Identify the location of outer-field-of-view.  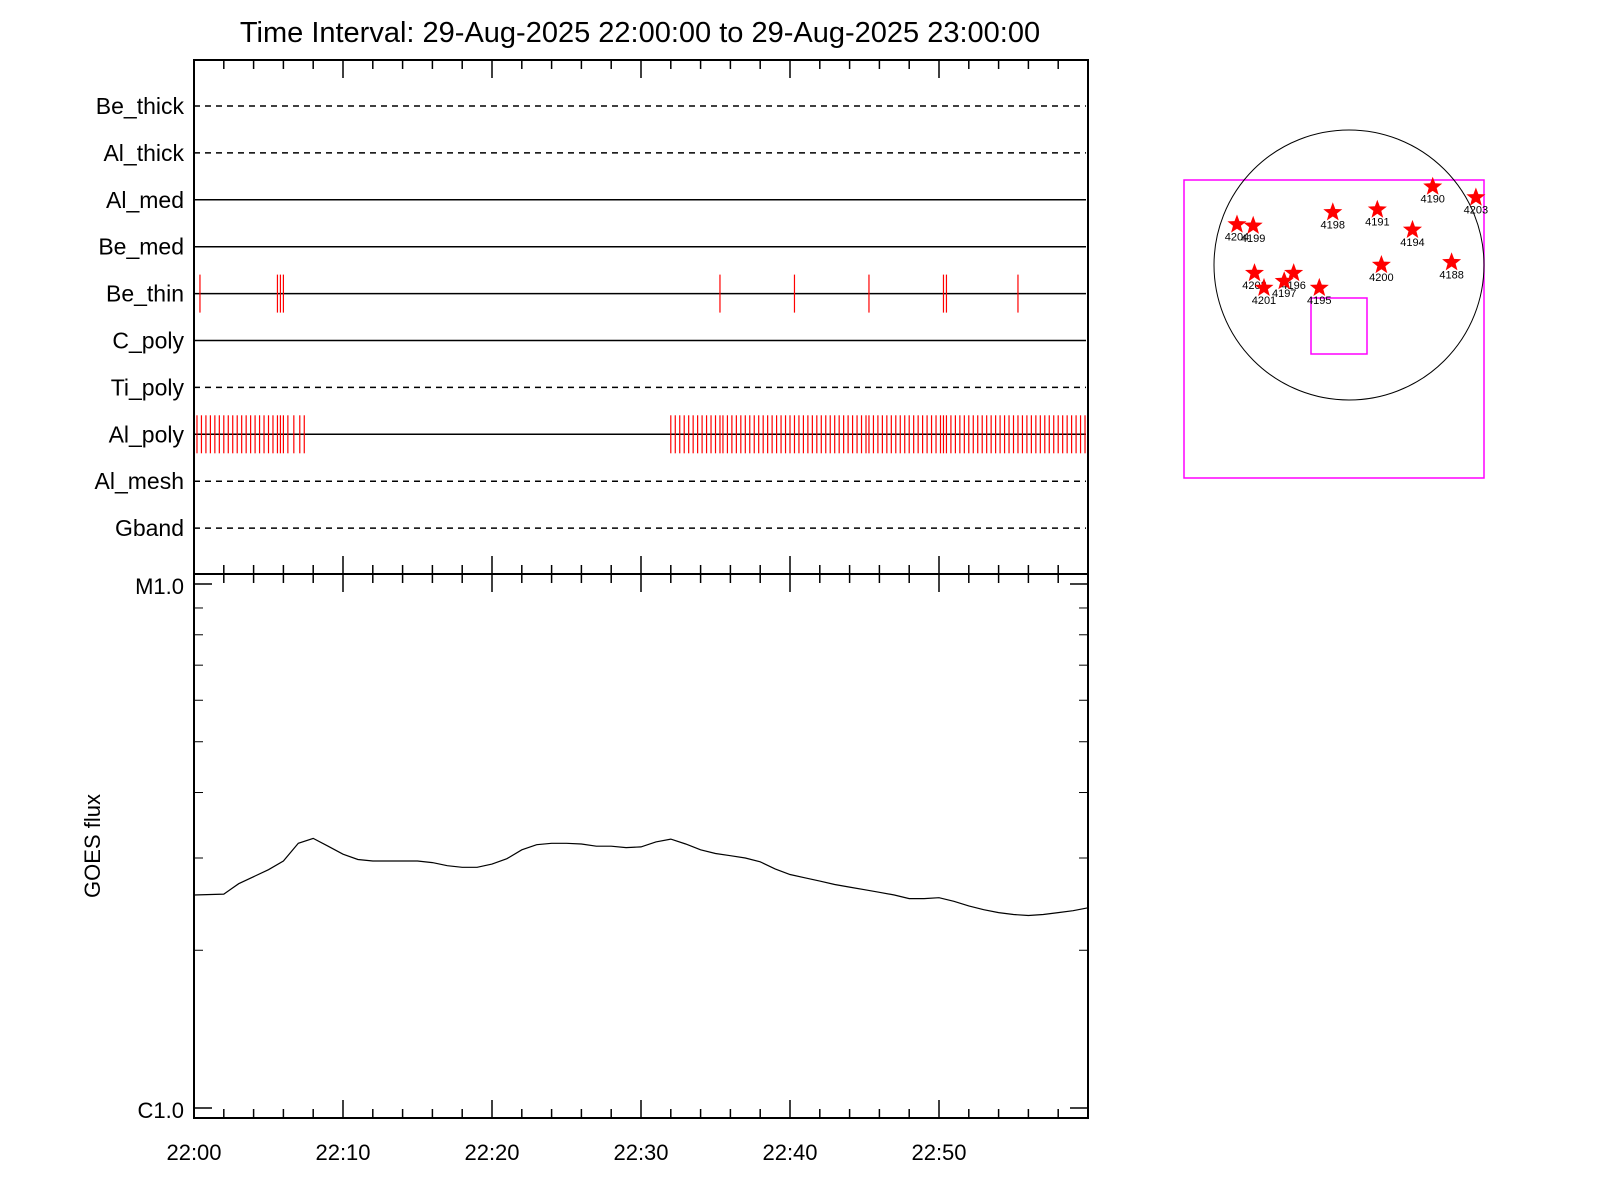
(1334, 329).